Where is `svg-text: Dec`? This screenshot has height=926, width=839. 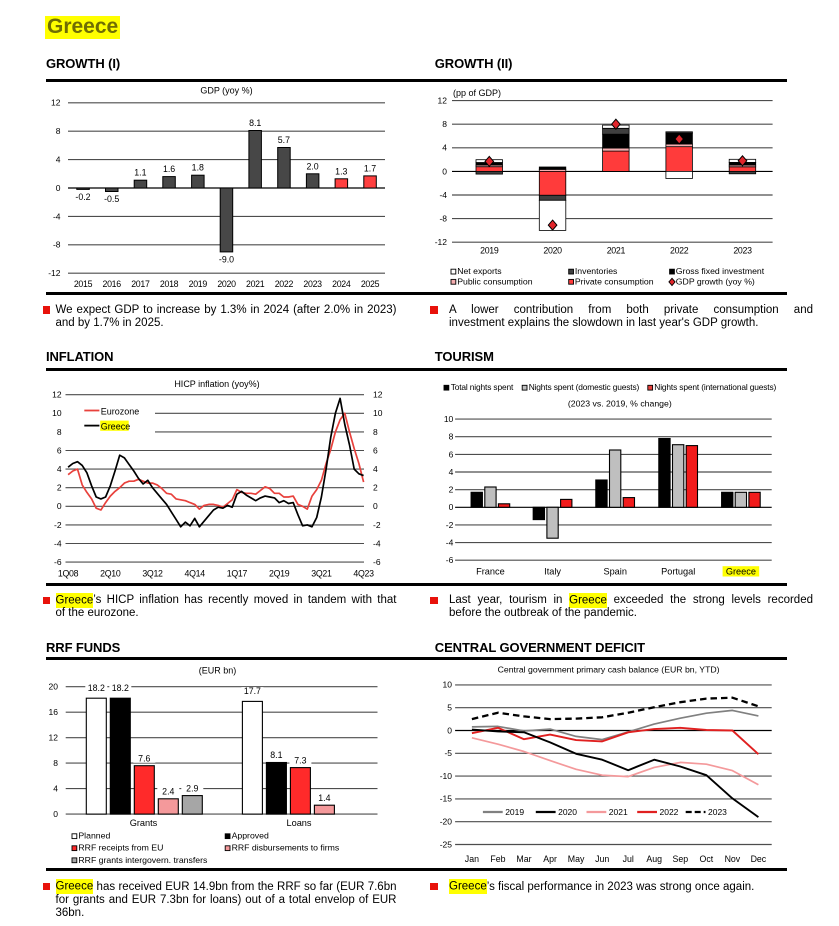 svg-text: Dec is located at coordinates (759, 859).